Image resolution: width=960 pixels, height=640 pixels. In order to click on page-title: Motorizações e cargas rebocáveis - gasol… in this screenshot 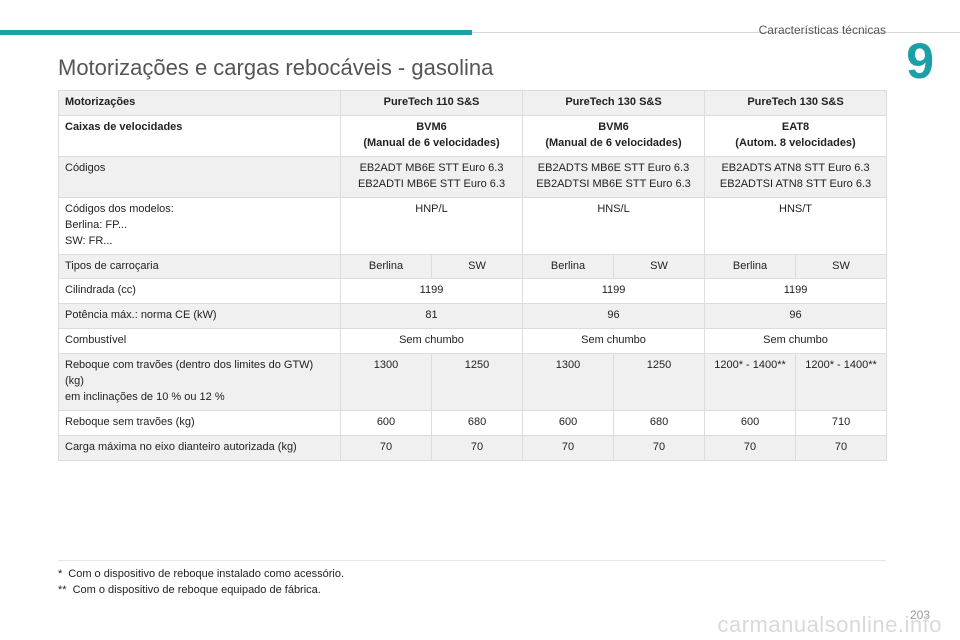, I will do `click(276, 67)`.